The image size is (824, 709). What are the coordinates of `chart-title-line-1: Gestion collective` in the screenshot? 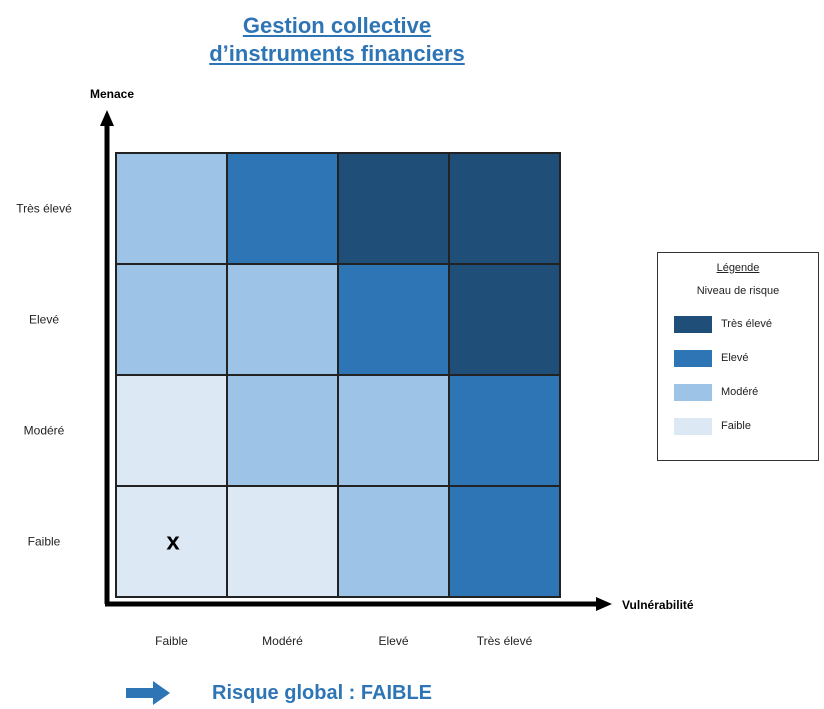 It's located at (337, 25).